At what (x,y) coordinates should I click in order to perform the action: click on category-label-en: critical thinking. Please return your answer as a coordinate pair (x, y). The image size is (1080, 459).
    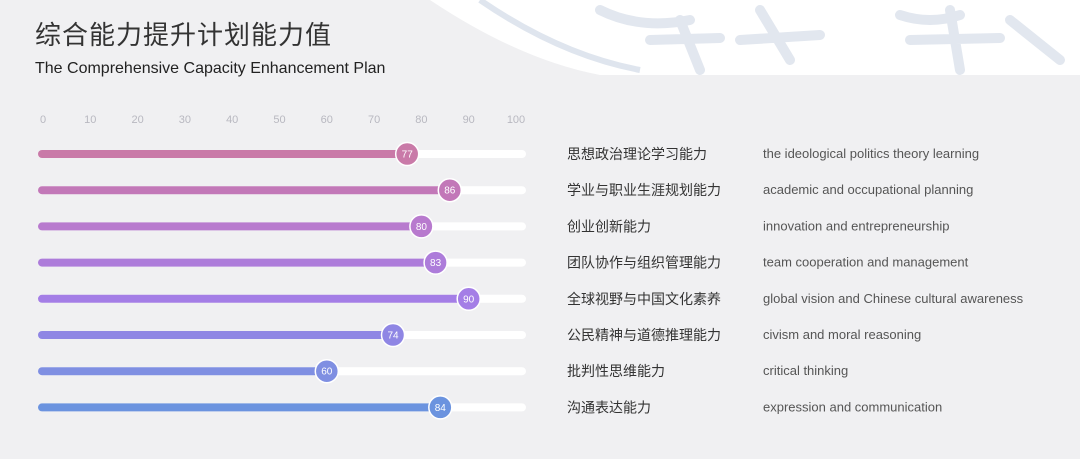
    Looking at the image, I should click on (805, 370).